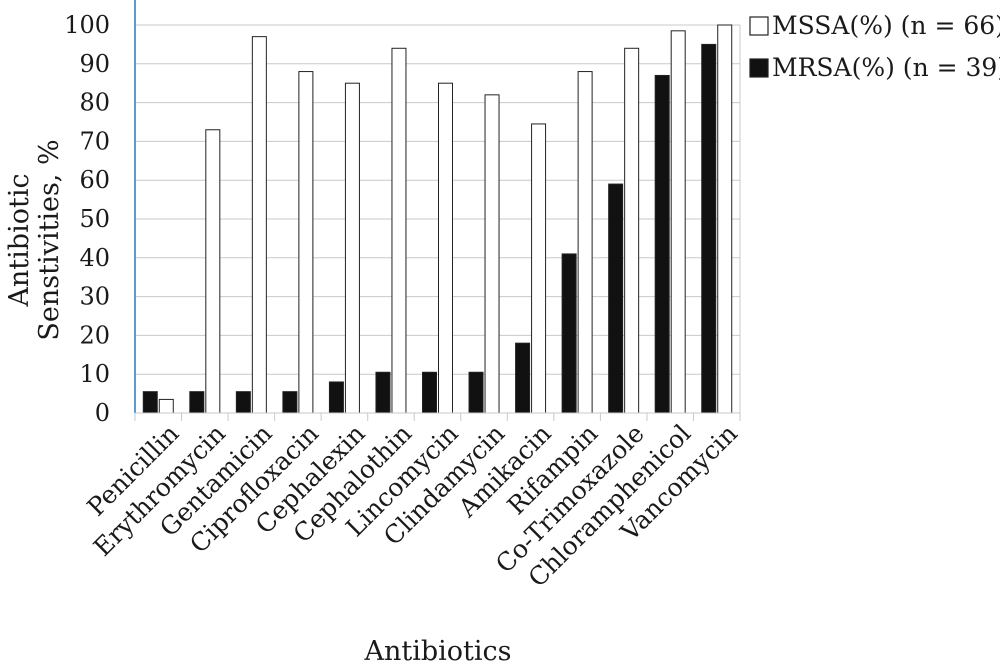 The image size is (1000, 670). Describe the element at coordinates (87, 25) in the screenshot. I see `y-tick-label: 100` at that location.